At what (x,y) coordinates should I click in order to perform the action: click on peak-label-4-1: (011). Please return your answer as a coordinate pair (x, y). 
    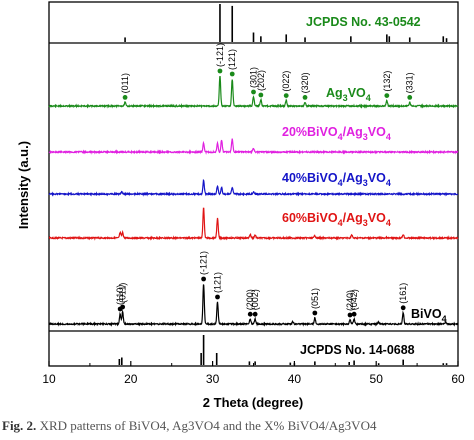
    Looking at the image, I should click on (123, 293).